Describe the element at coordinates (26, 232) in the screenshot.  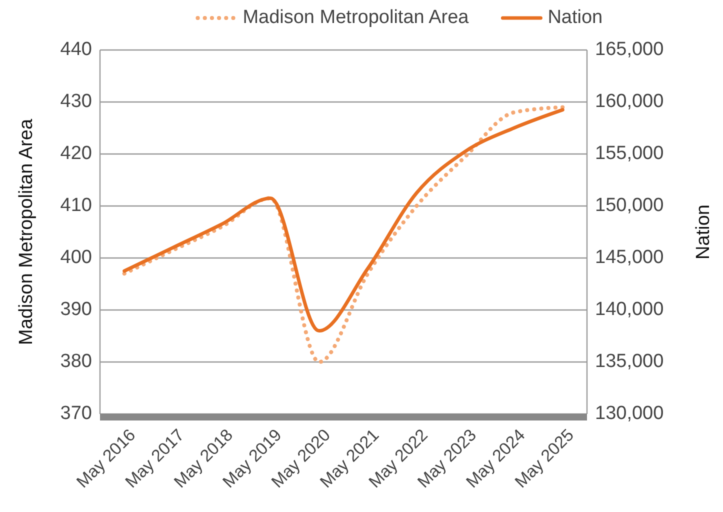
I see `y-axis-title: Madison Metropolitan Area` at that location.